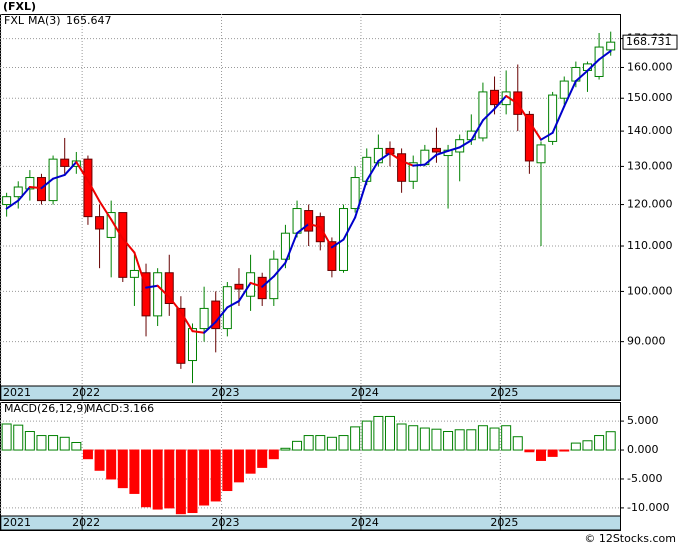 The image size is (680, 546). I want to click on chart-title: (FXL), so click(19, 6).